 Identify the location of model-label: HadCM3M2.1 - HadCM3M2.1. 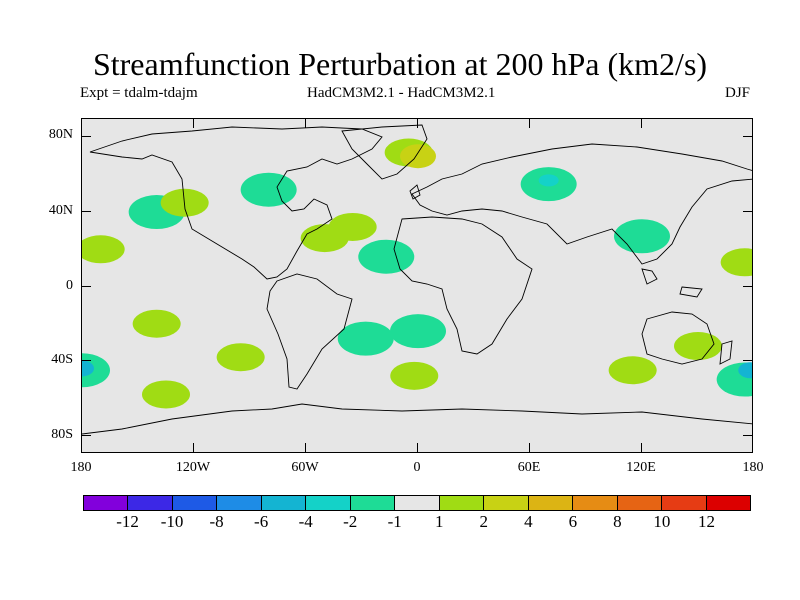
(401, 93).